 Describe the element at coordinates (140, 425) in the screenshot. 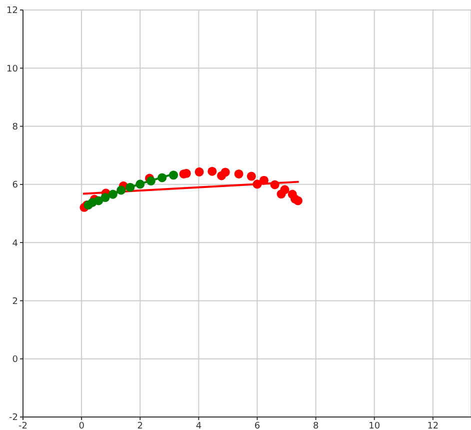

I see `x-tick-label: 2` at that location.